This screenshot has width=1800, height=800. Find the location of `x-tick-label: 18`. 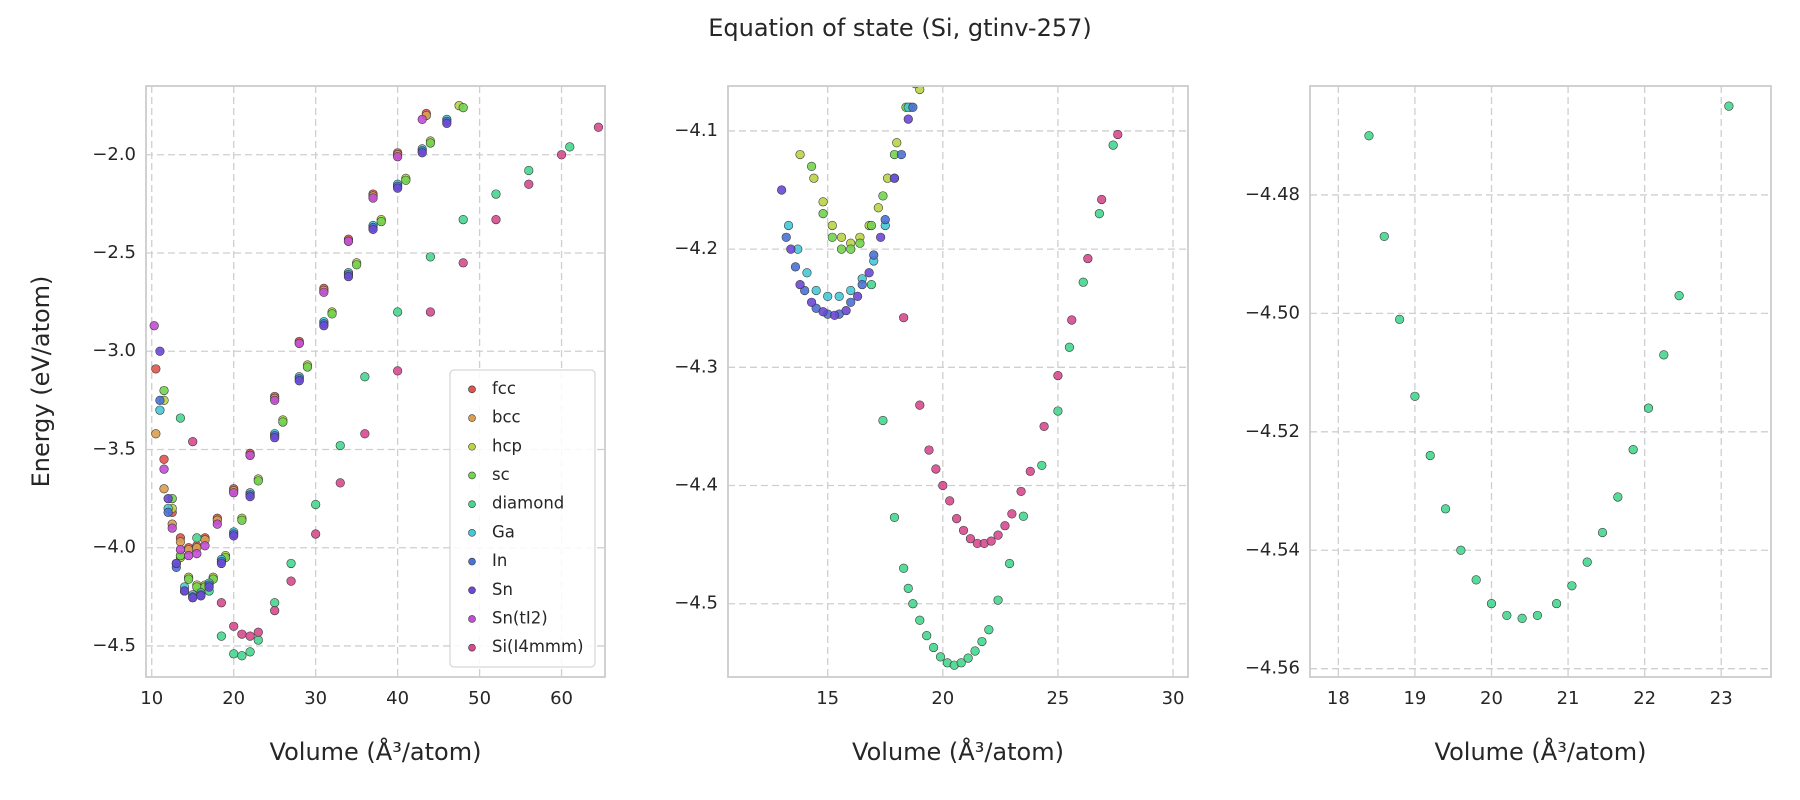

x-tick-label: 18 is located at coordinates (1338, 698).